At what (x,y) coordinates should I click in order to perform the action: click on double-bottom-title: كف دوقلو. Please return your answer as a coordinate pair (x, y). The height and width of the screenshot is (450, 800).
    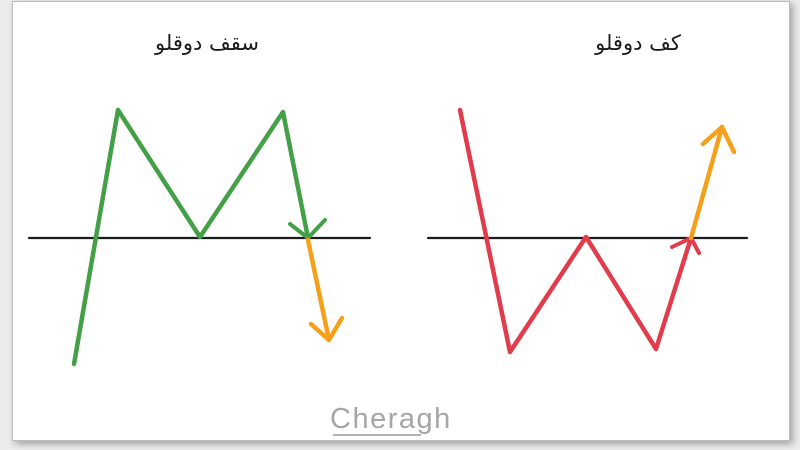
    Looking at the image, I should click on (638, 43).